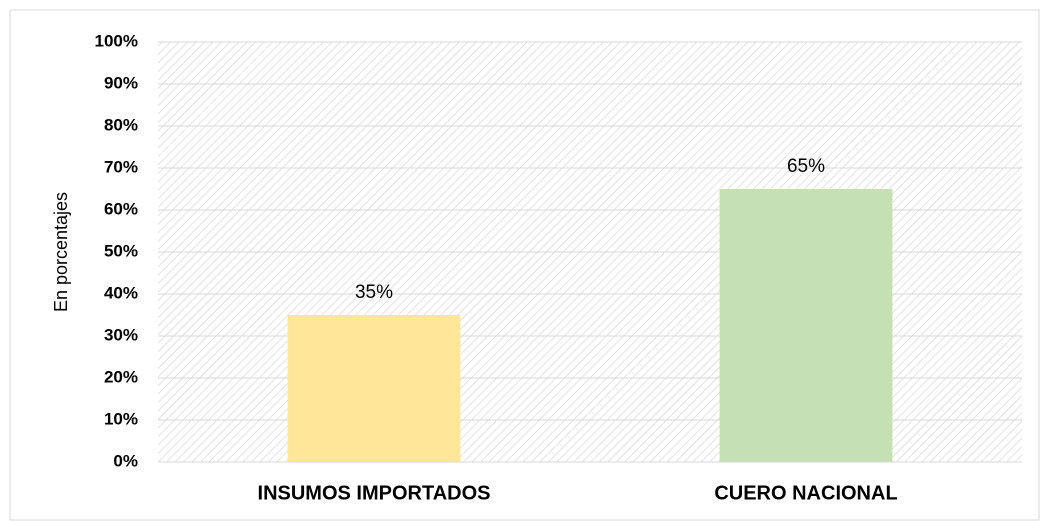  I want to click on y-tick-label: 80%, so click(121, 124).